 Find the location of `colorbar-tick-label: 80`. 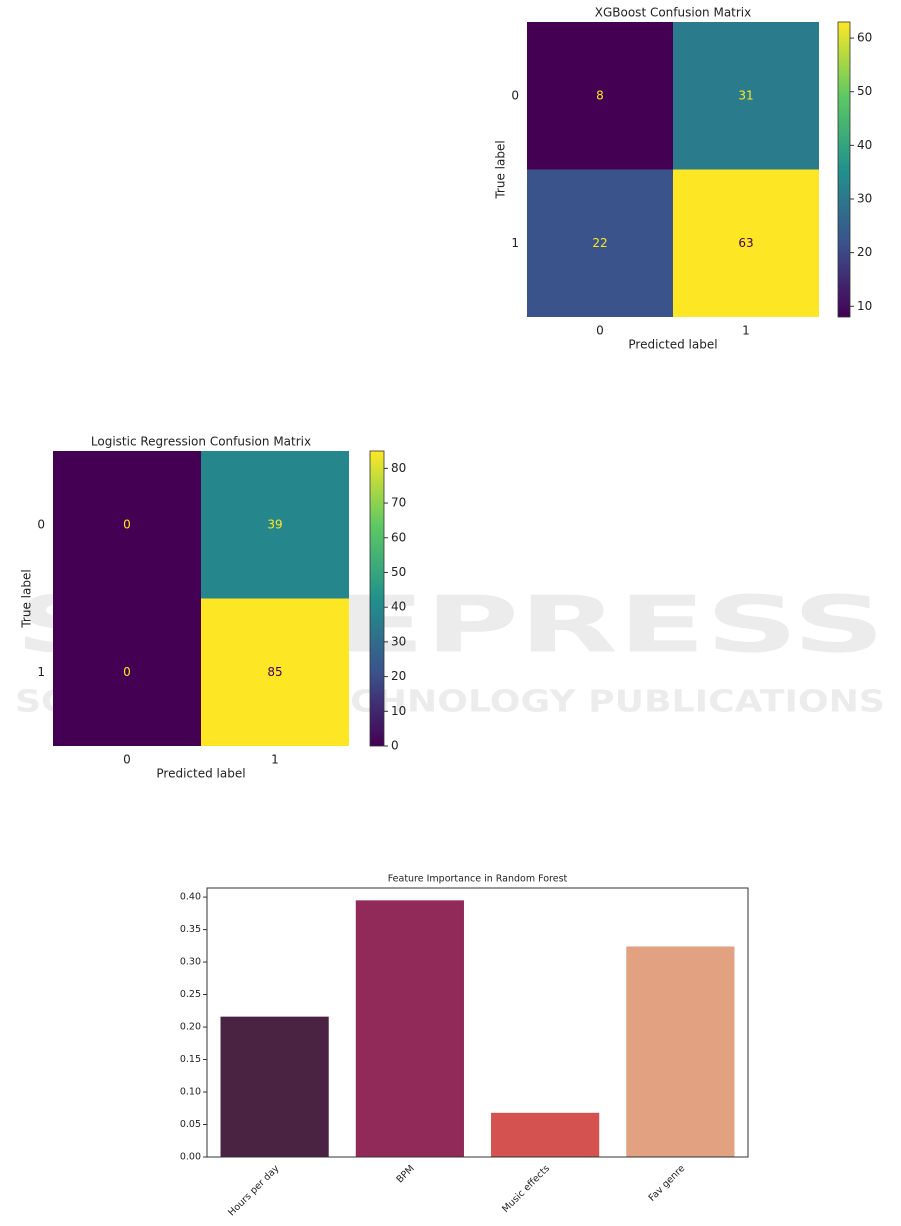

colorbar-tick-label: 80 is located at coordinates (398, 468).